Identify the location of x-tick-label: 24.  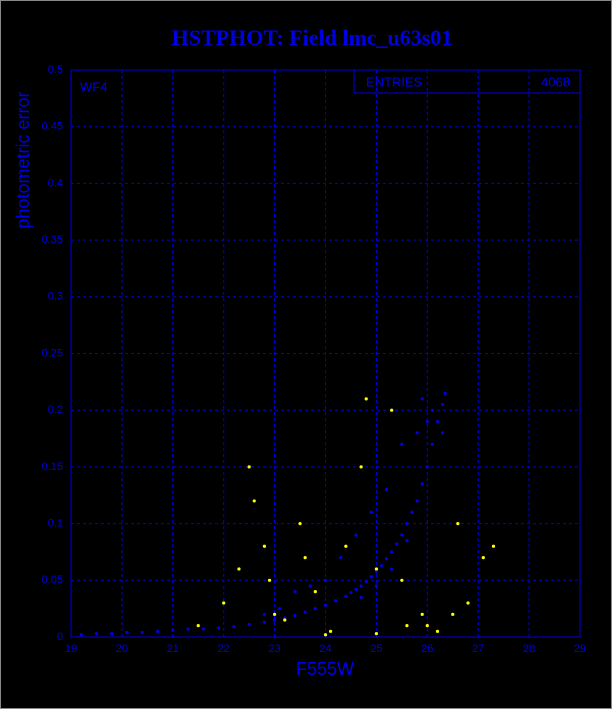
(325, 649).